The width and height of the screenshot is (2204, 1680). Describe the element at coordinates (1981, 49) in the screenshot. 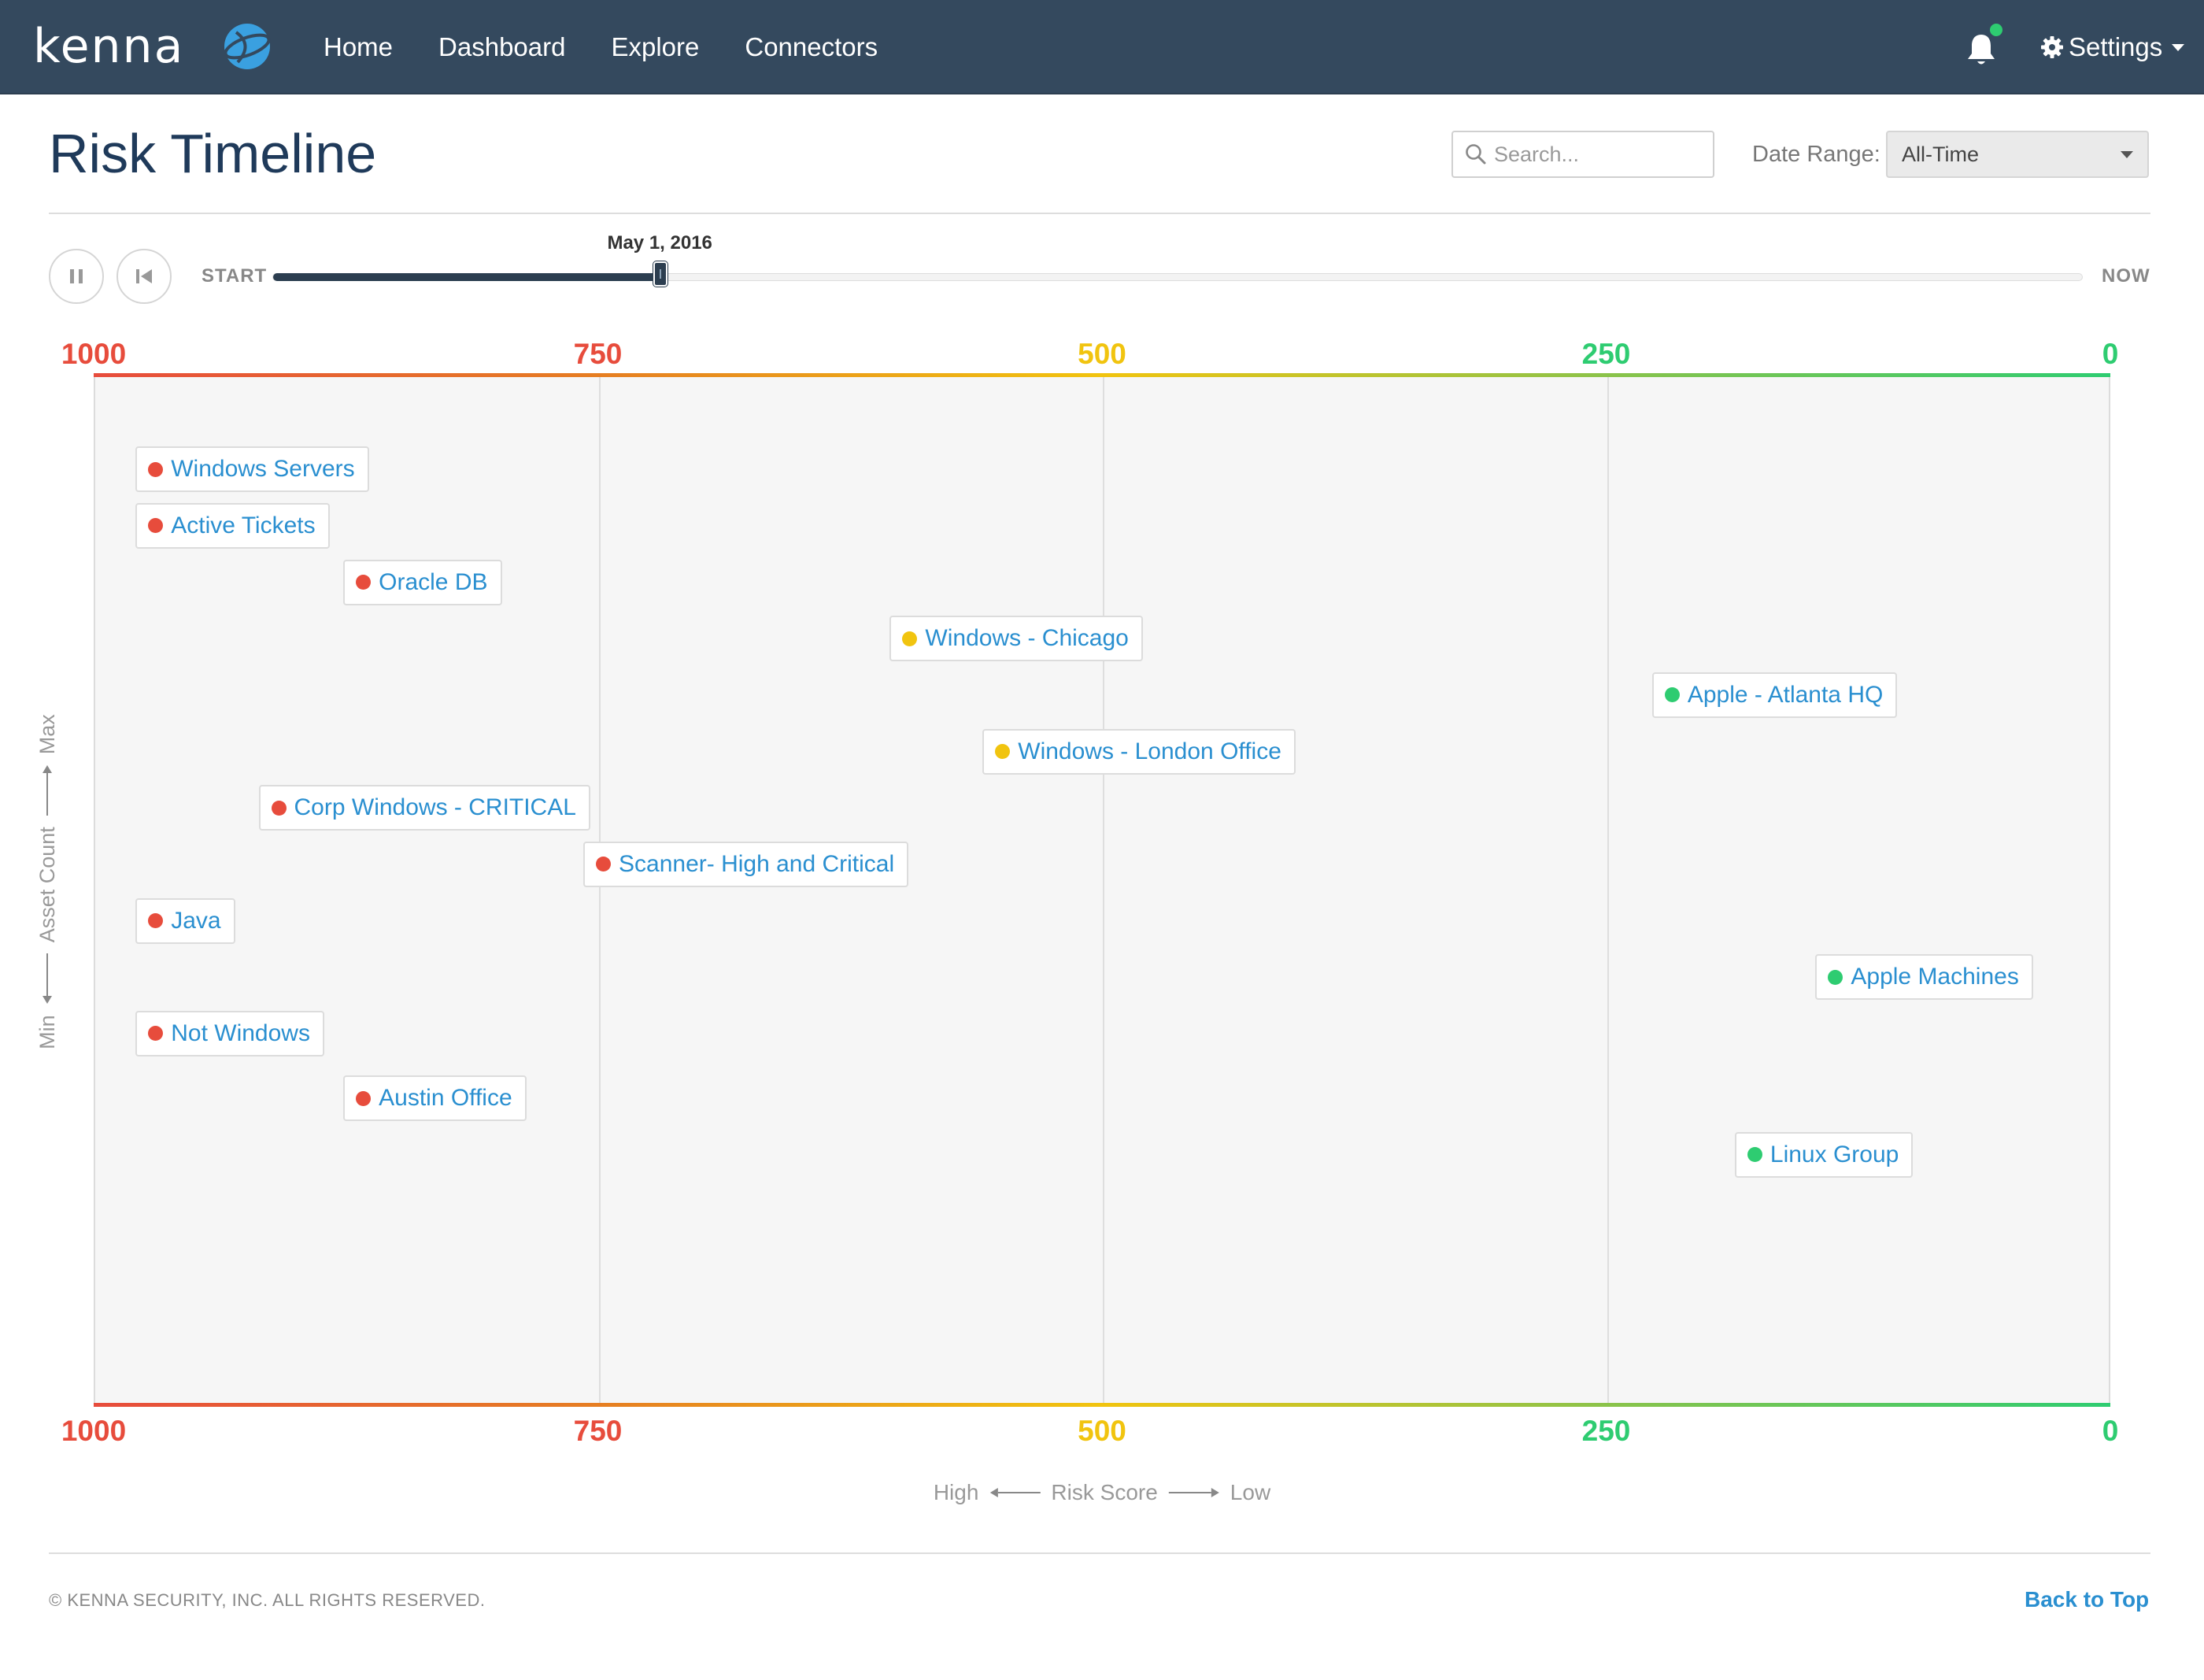

I see `bell-icon` at that location.